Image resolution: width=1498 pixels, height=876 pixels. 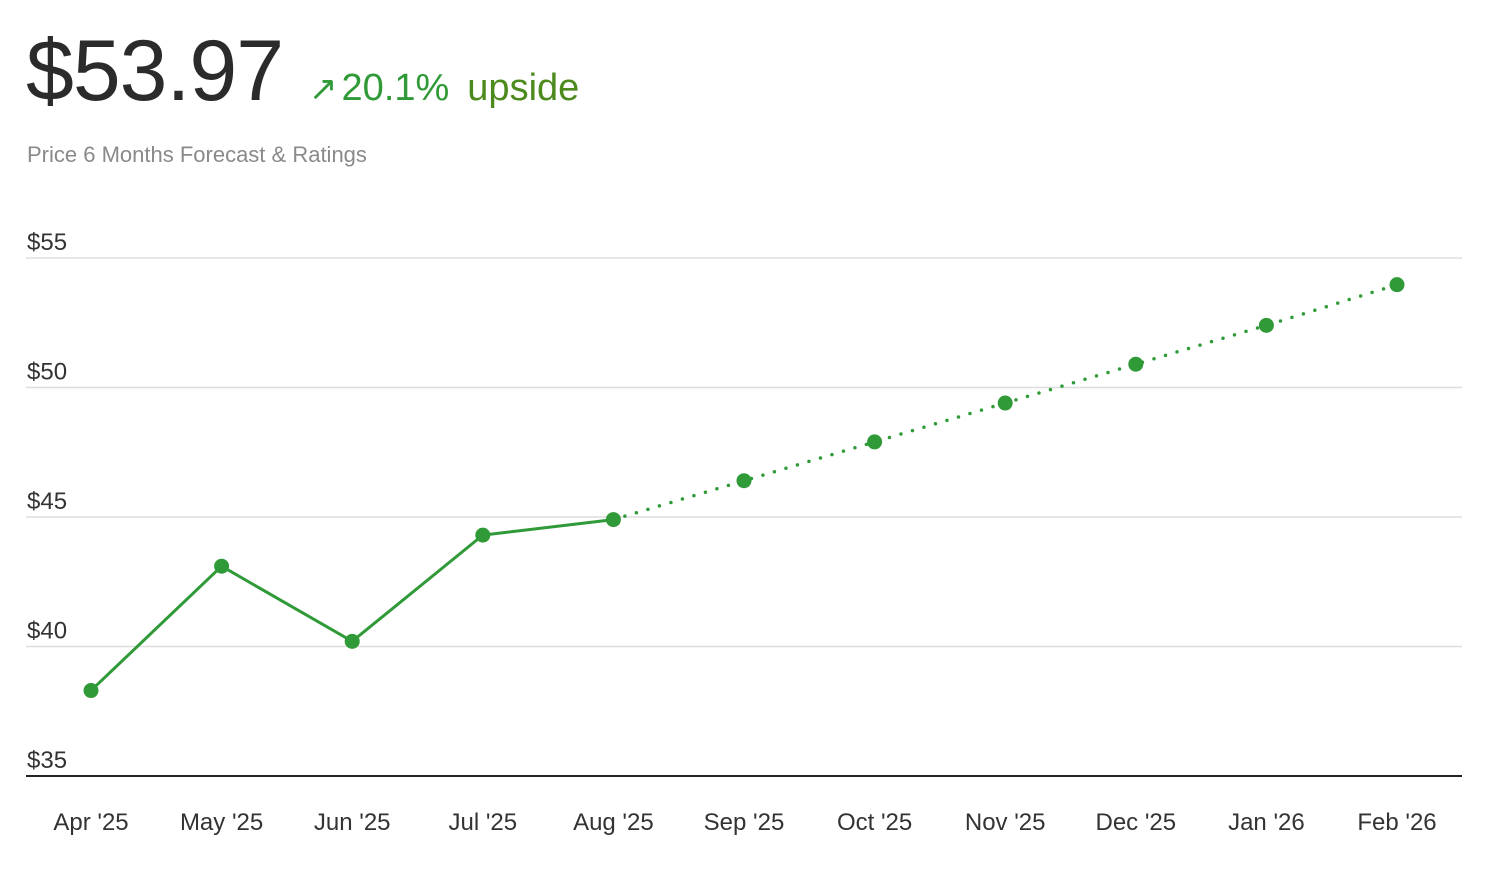 I want to click on y-tick-label: $55, so click(x=47, y=242).